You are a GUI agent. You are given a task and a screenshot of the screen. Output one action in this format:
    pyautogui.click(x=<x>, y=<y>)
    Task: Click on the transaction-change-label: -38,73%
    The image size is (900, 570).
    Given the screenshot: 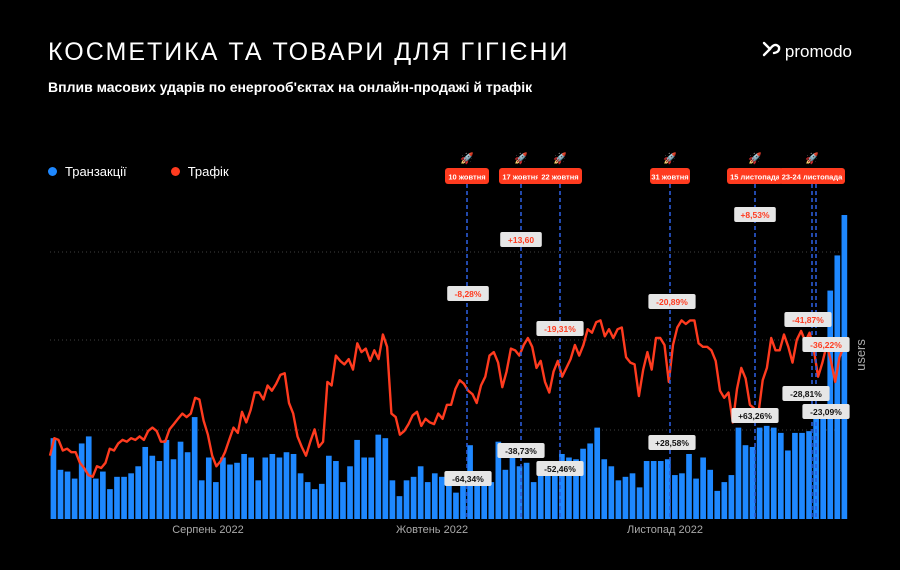 What is the action you would take?
    pyautogui.click(x=521, y=451)
    